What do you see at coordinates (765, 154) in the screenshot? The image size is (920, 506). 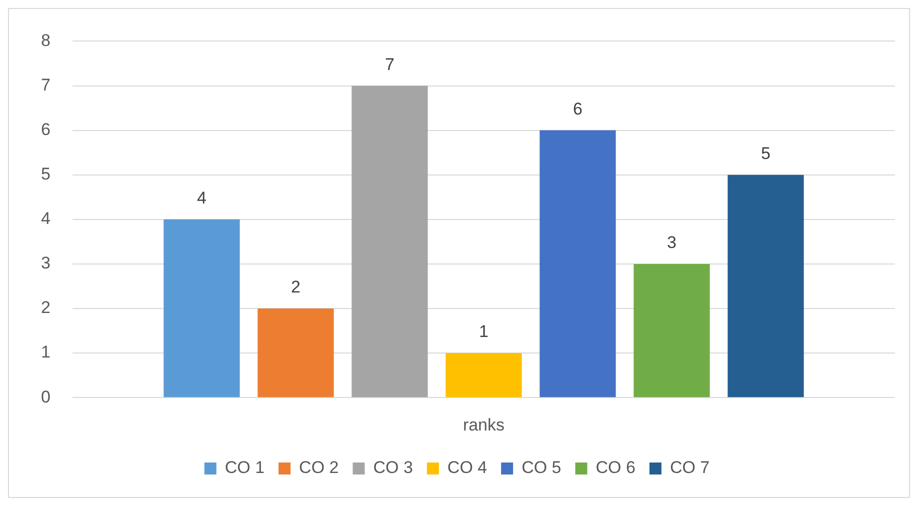 I see `data-label: 5` at bounding box center [765, 154].